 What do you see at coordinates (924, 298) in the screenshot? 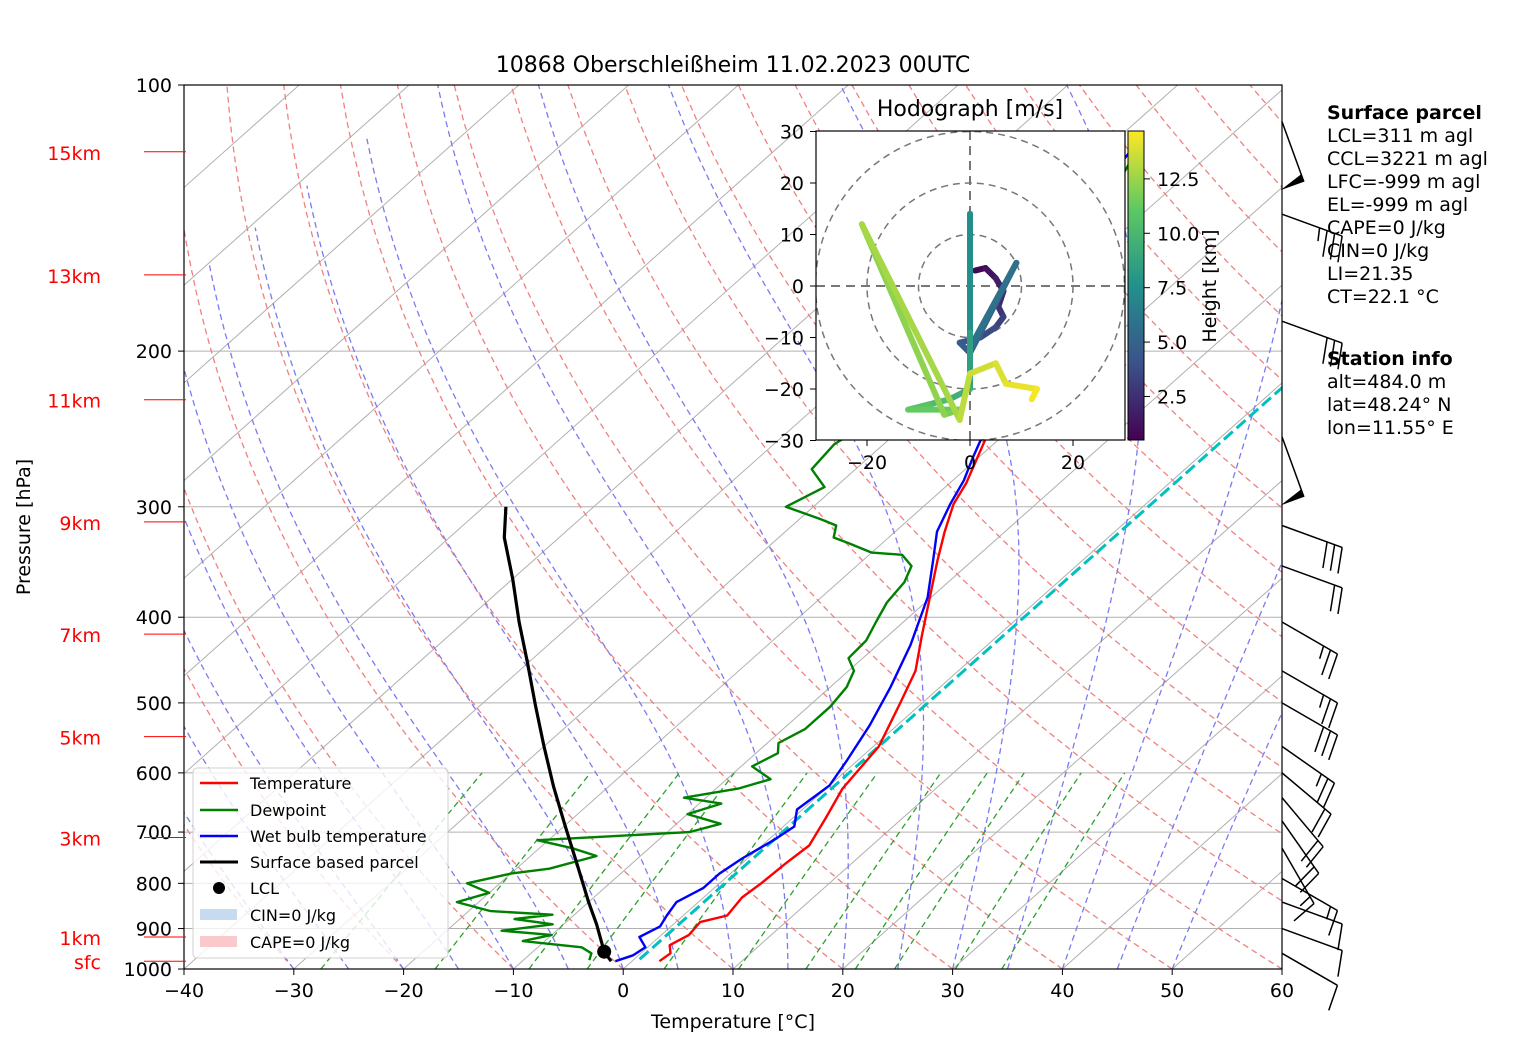
I see `hodograph-ticks: −20 0 20 30 20 10 0 −10 −20 −30` at bounding box center [924, 298].